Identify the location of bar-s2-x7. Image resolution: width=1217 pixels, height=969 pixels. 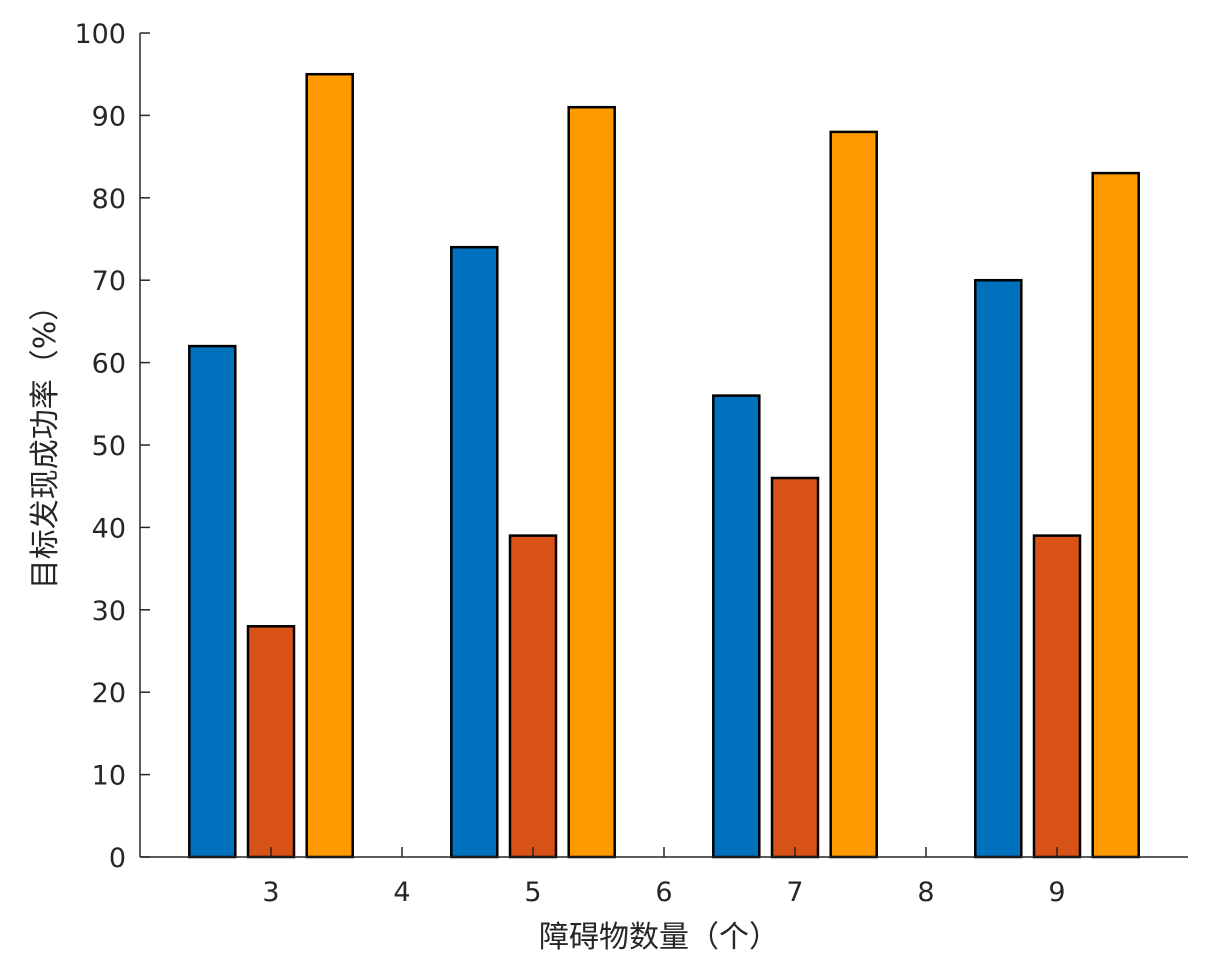
(795, 667).